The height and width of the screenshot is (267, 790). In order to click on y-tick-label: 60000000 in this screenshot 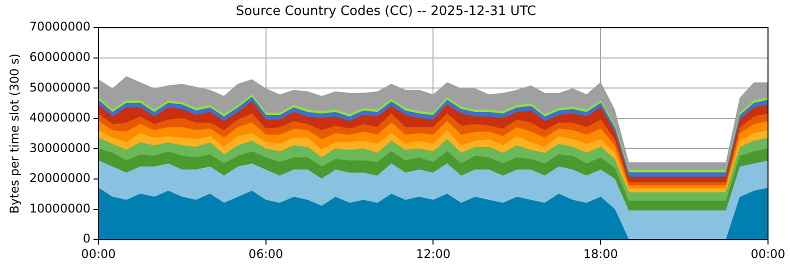, I will do `click(59, 57)`.